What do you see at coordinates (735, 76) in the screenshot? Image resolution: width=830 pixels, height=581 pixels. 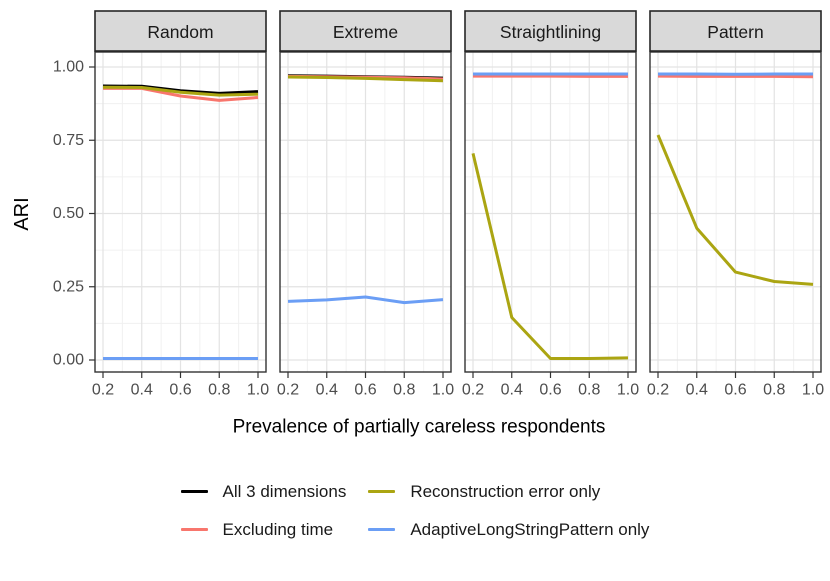 I see `line-excluding-time` at bounding box center [735, 76].